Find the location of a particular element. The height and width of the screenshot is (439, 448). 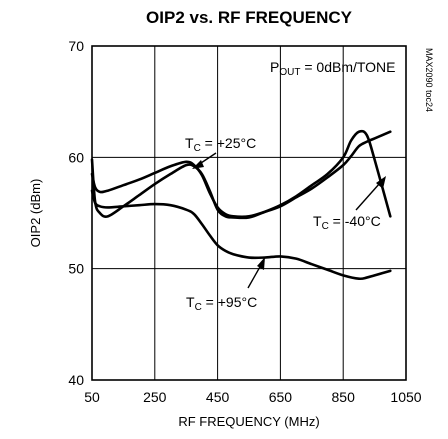

x-tick-label: 850 is located at coordinates (344, 397).